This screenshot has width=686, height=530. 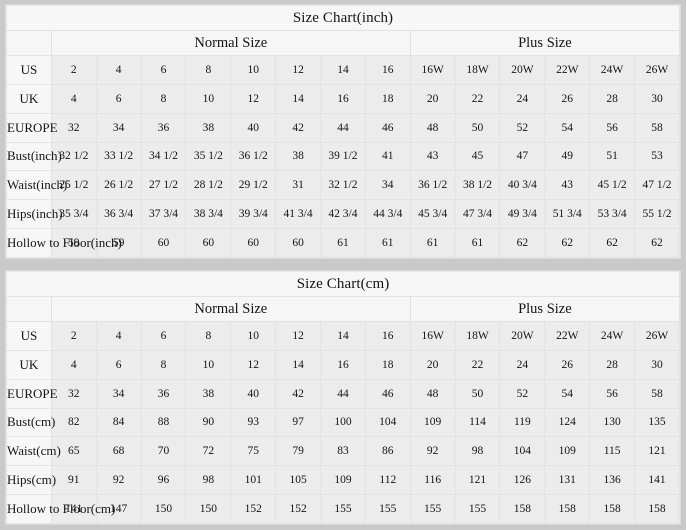 I want to click on table-cell: 45 3/4, so click(x=432, y=214).